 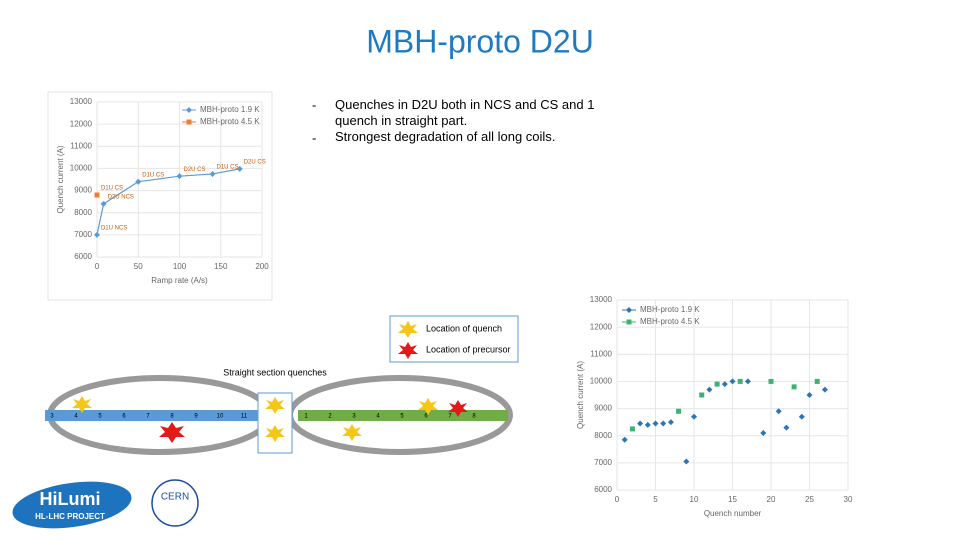 What do you see at coordinates (195, 170) in the screenshot?
I see `point-label: D2U CS` at bounding box center [195, 170].